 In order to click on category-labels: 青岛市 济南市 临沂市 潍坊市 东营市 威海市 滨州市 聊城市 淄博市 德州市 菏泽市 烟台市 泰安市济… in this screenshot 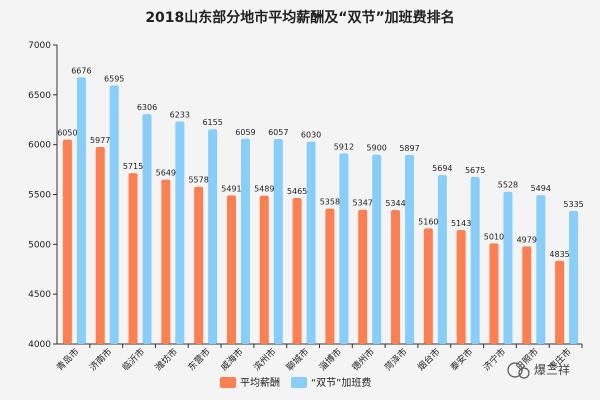, I will do `click(314, 360)`.